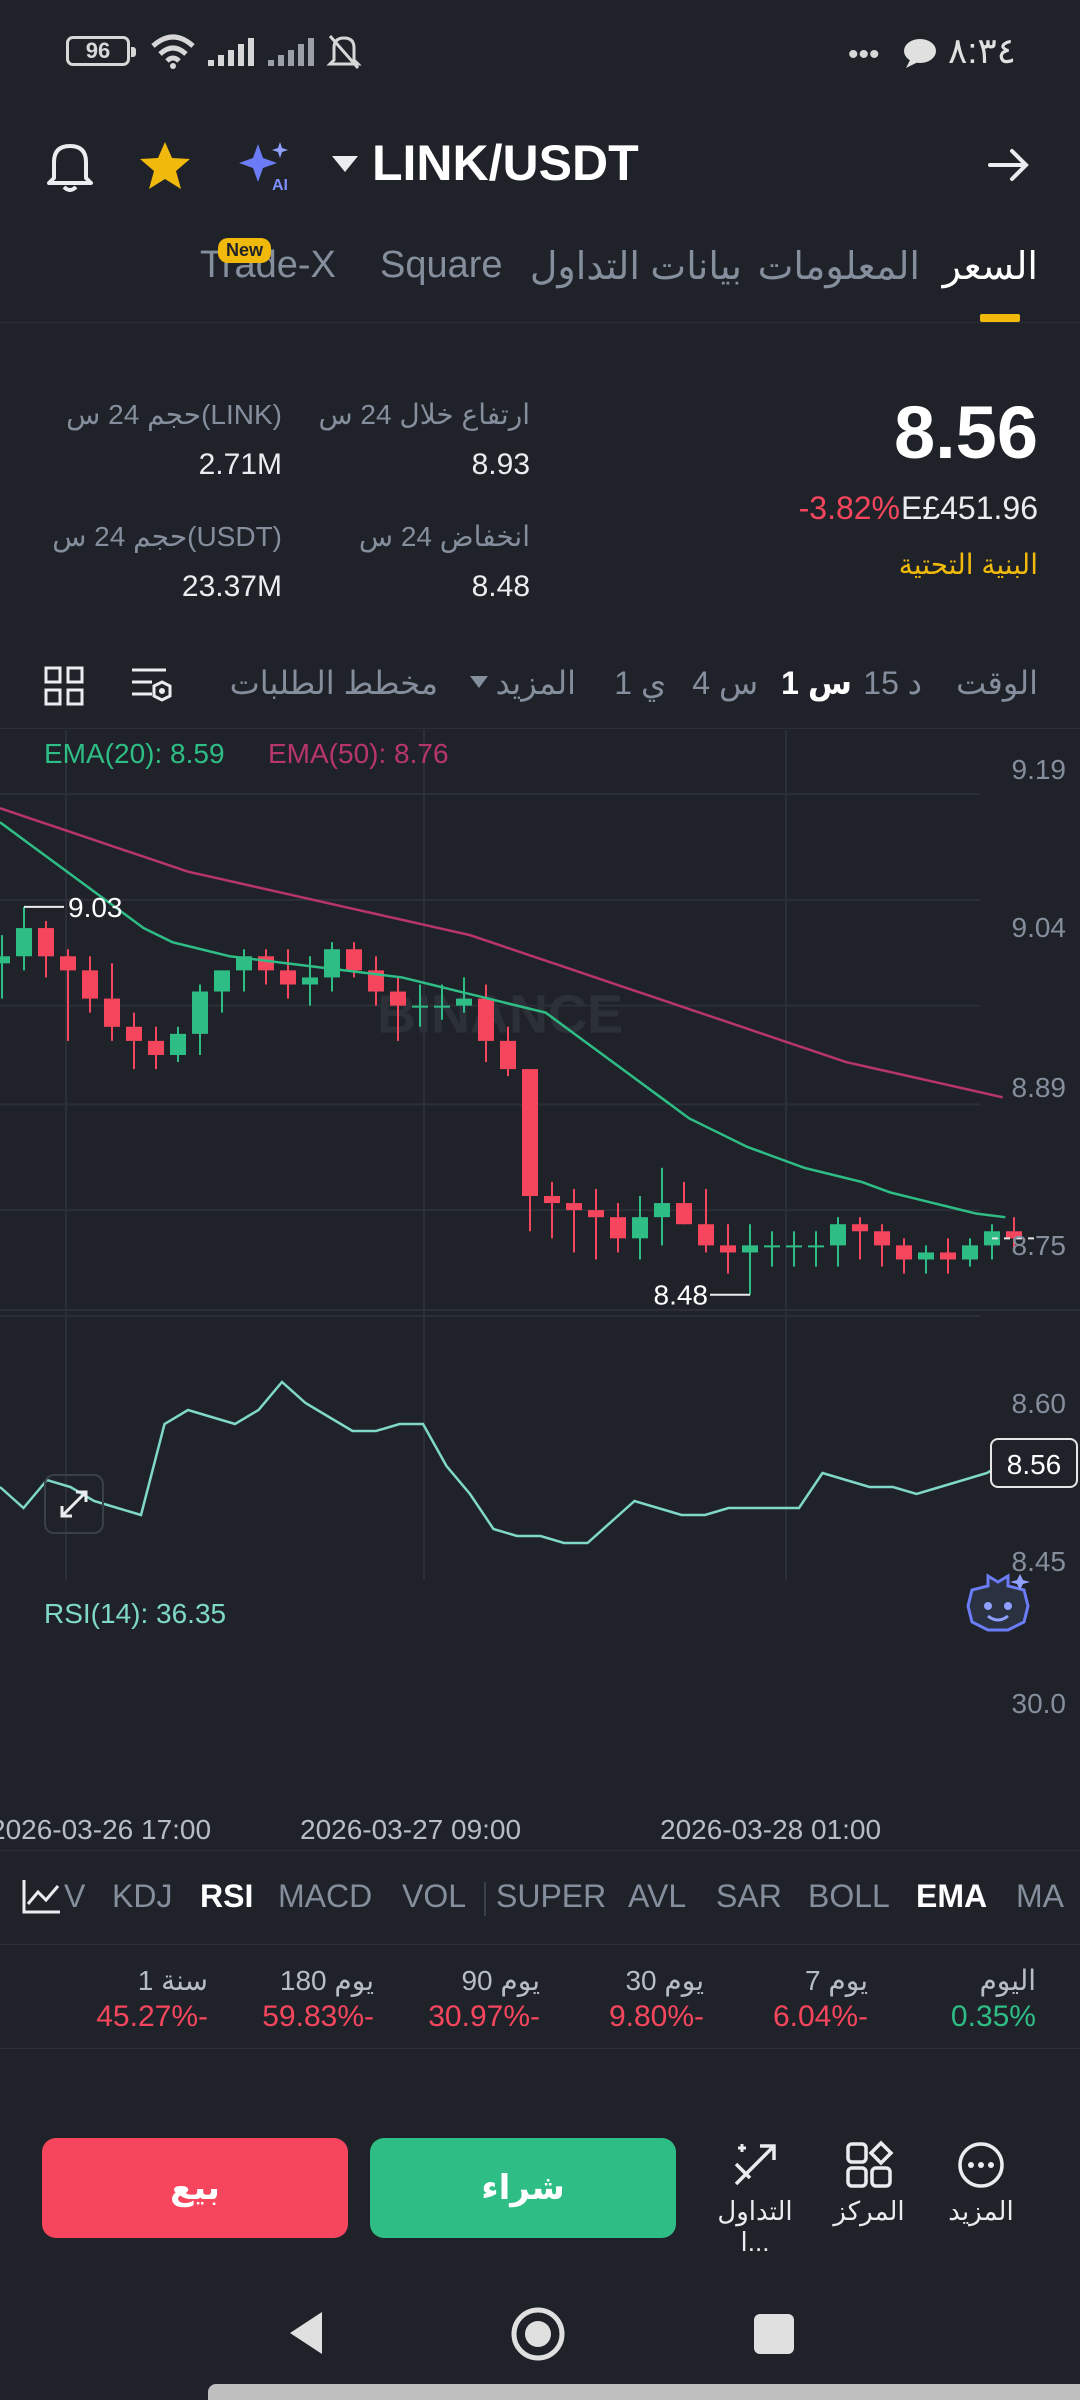 The height and width of the screenshot is (2400, 1080). Describe the element at coordinates (345, 165) in the screenshot. I see `dropdown-caret-icon` at that location.